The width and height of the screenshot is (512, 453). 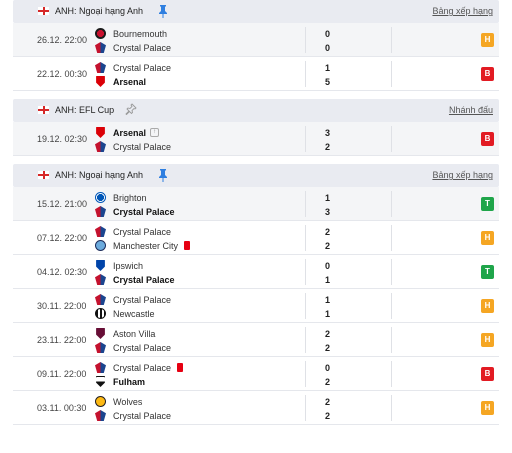 I want to click on match-row: 09.11. 22:00 Crystal Palace 0 Fulham 2 B, so click(x=256, y=374).